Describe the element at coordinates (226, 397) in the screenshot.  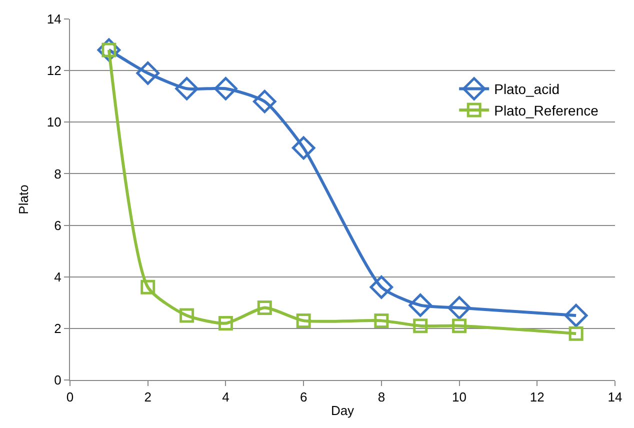
I see `x-tick-label: 4` at that location.